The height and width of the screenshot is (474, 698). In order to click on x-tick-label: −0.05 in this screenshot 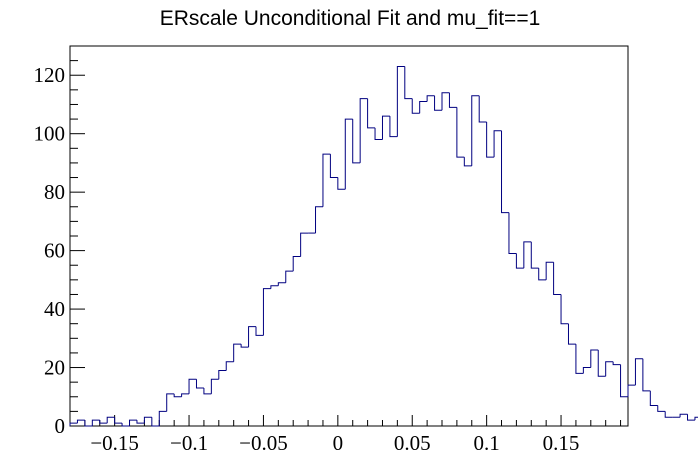, I will do `click(263, 443)`.